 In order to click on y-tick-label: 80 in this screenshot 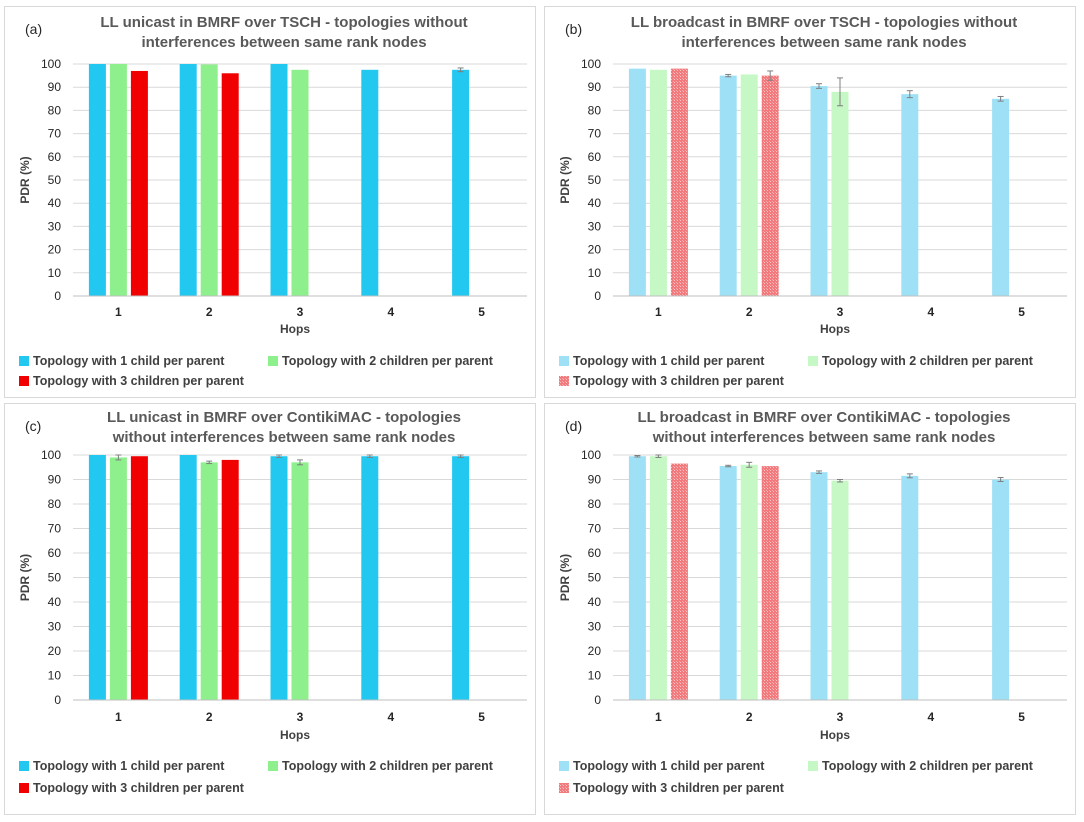, I will do `click(595, 110)`.